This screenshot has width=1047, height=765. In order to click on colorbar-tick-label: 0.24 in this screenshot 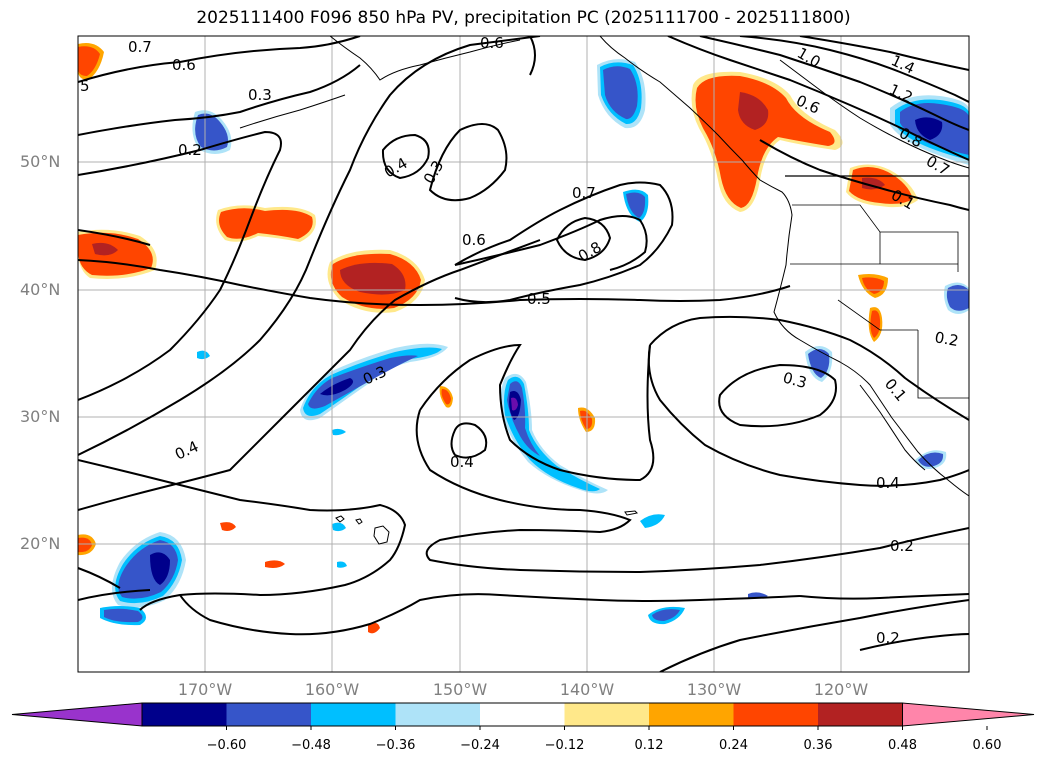, I will do `click(733, 745)`.